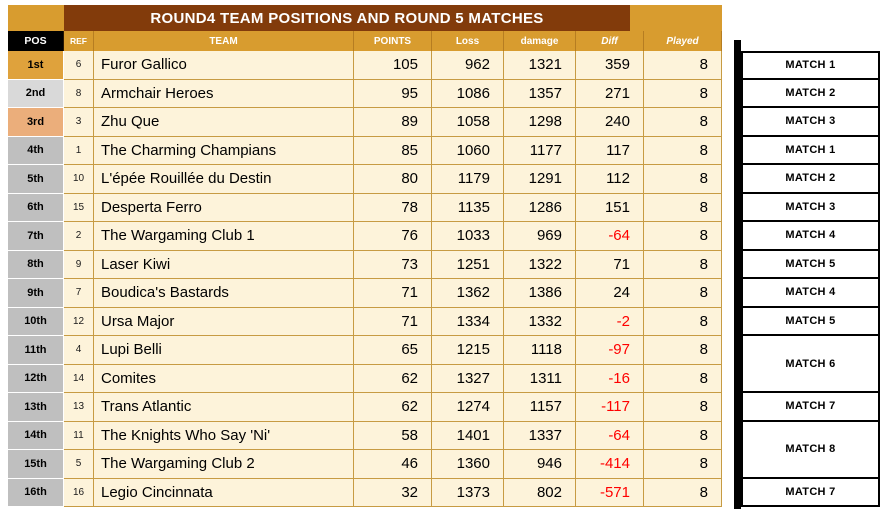 This screenshot has width=894, height=511. I want to click on match-cell: MATCH 8, so click(810, 449).